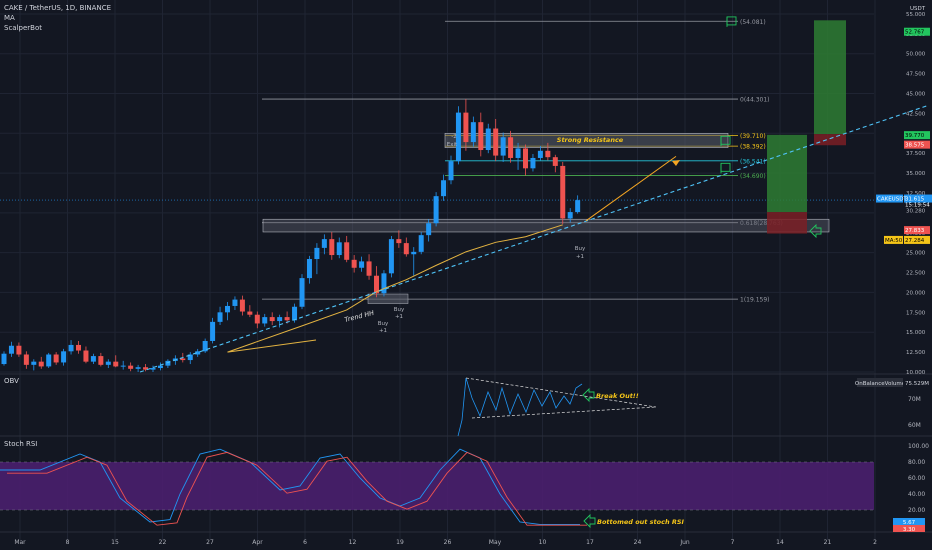 Image resolution: width=932 pixels, height=550 pixels. What do you see at coordinates (452, 145) in the screenshot?
I see `exit-label: Exit` at bounding box center [452, 145].